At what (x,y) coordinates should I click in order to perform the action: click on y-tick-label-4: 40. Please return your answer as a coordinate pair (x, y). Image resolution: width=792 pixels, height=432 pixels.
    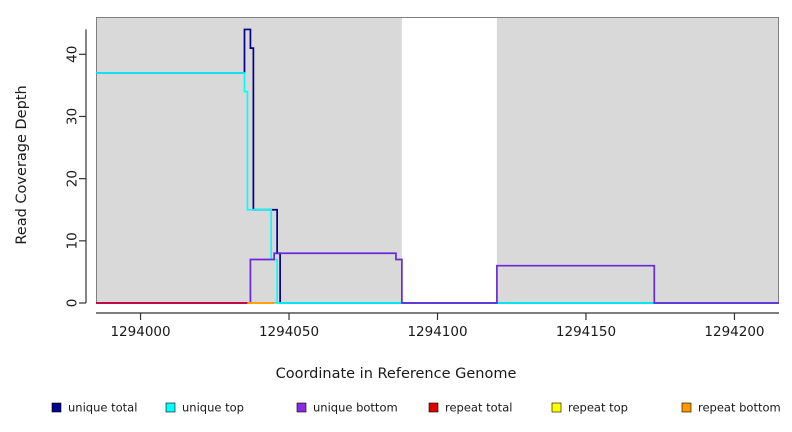
    Looking at the image, I should click on (73, 54).